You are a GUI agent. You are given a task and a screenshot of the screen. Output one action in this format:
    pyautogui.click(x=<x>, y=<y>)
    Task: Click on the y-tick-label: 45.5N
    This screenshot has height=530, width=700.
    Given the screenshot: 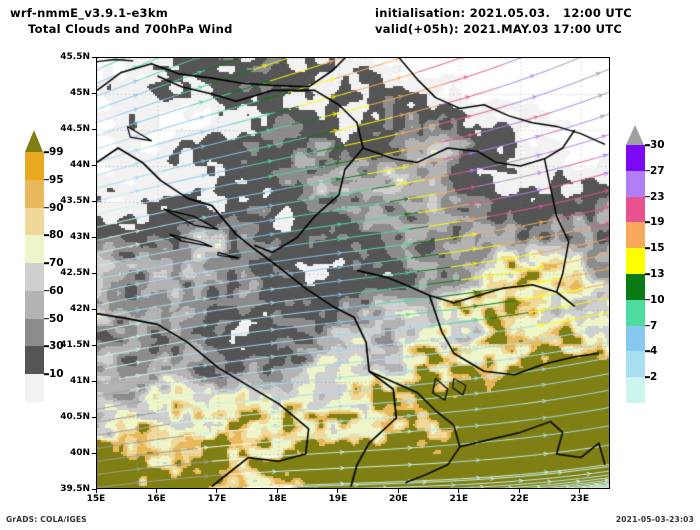 What is the action you would take?
    pyautogui.click(x=75, y=57)
    